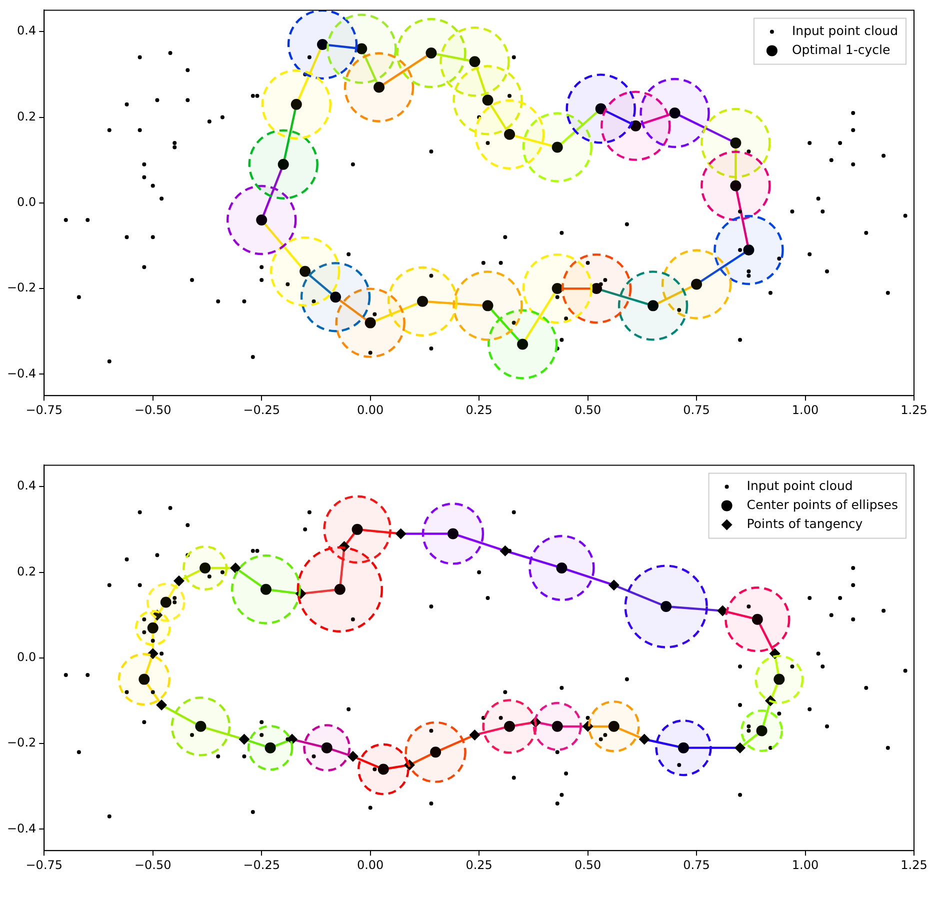 This screenshot has height=897, width=938. I want to click on legend-label: Optimal 1-cycle, so click(841, 49).